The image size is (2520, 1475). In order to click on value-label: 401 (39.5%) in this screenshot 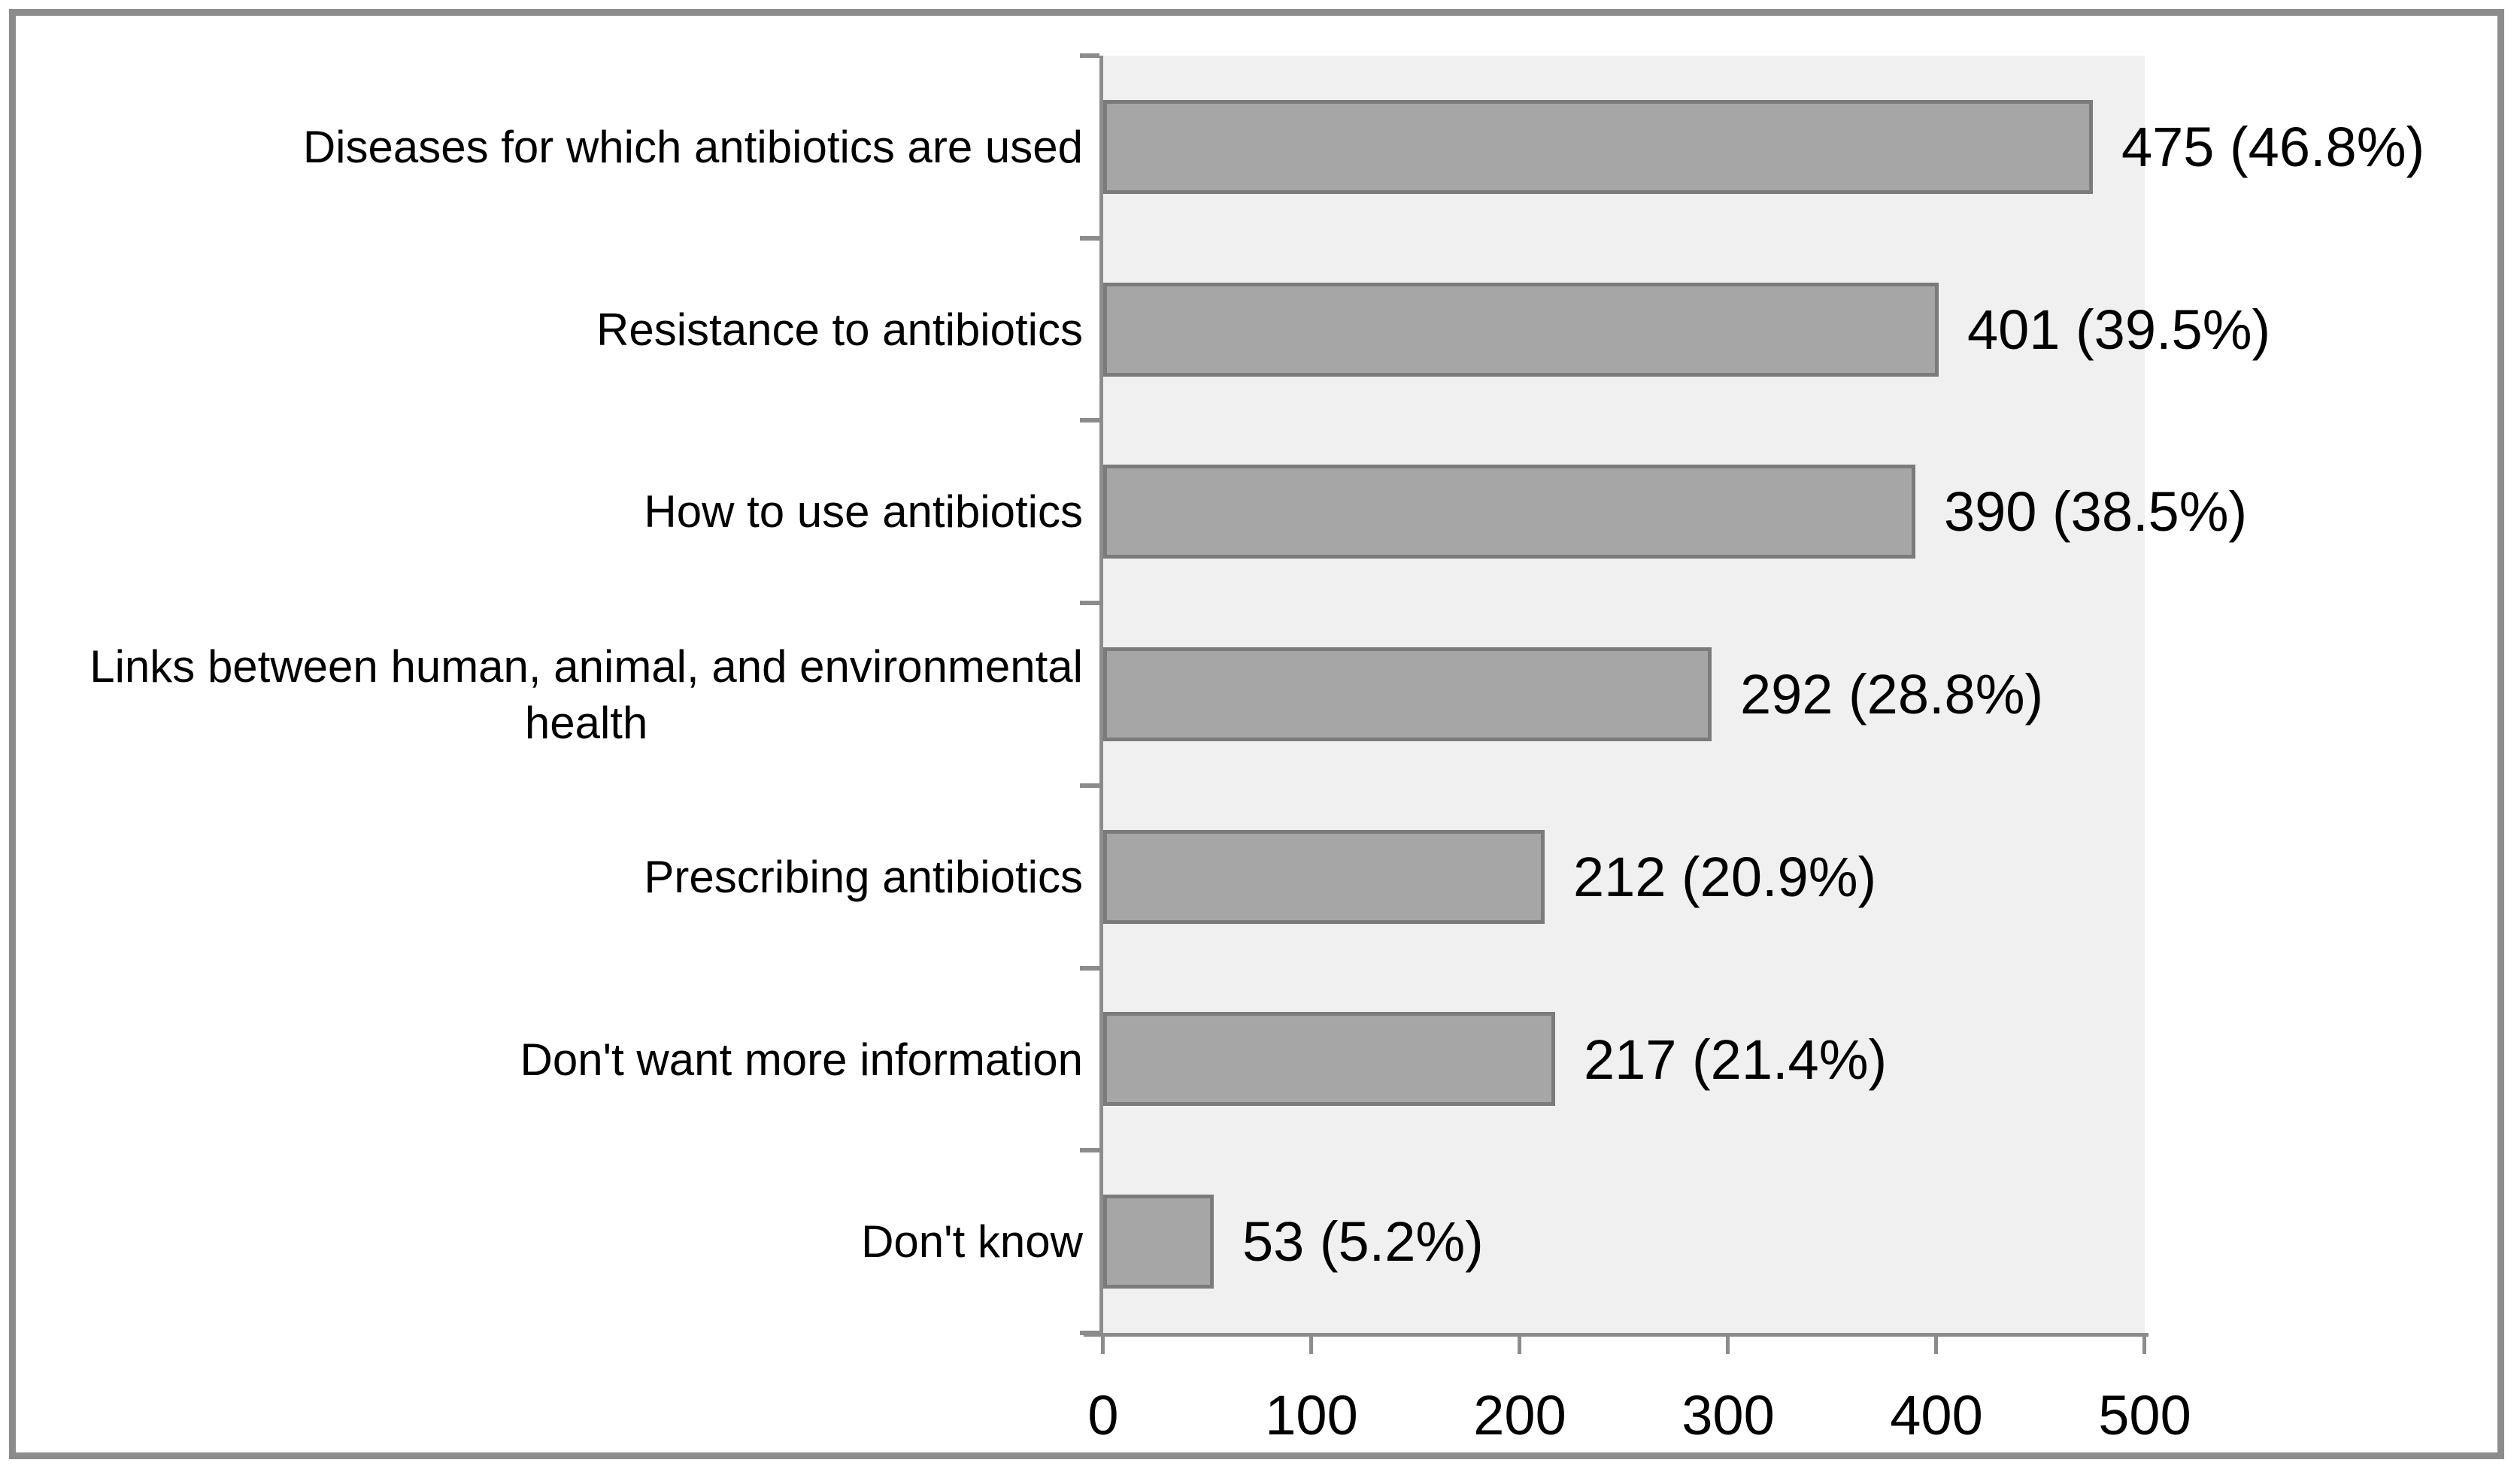, I will do `click(2119, 329)`.